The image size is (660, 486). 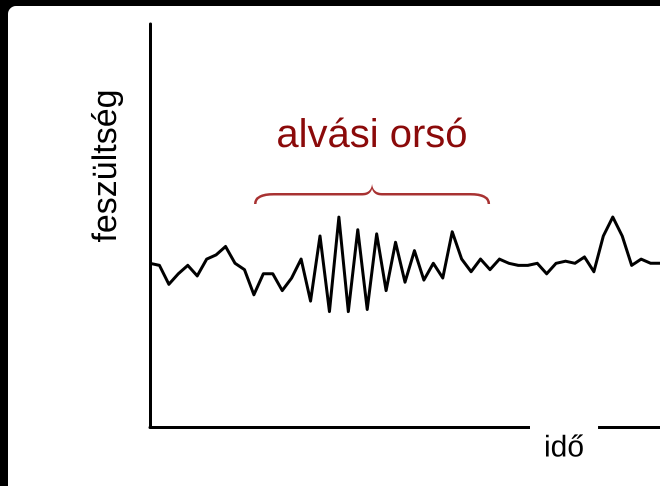 What do you see at coordinates (105, 166) in the screenshot?
I see `y-axis-title: feszültség` at bounding box center [105, 166].